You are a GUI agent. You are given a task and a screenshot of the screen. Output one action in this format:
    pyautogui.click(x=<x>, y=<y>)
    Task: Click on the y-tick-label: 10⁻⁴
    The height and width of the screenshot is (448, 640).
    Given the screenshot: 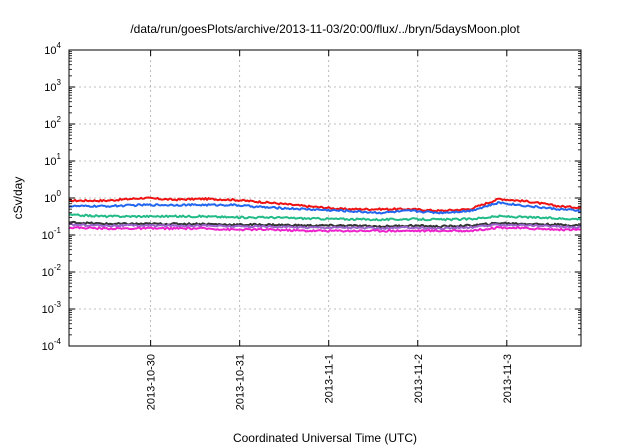 What is the action you would take?
    pyautogui.click(x=52, y=345)
    